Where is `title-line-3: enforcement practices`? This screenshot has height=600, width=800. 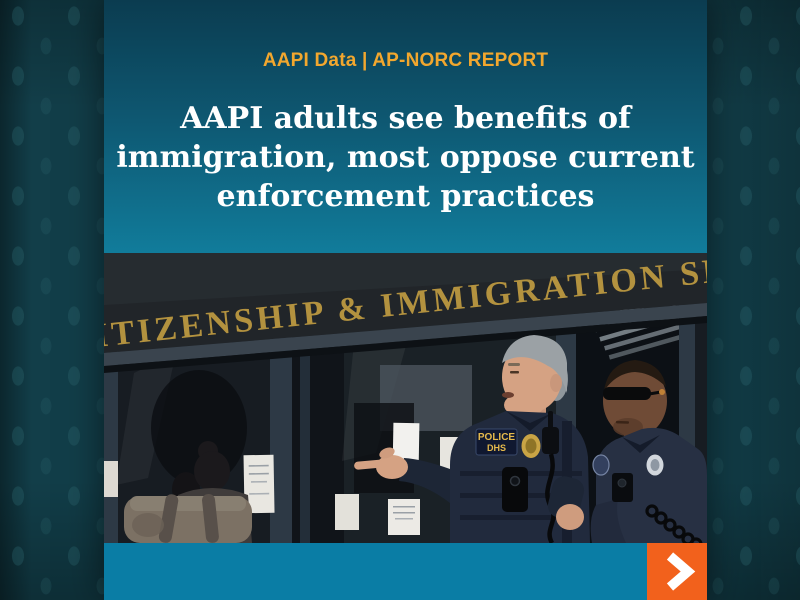
title-line-3: enforcement practices is located at coordinates (405, 196).